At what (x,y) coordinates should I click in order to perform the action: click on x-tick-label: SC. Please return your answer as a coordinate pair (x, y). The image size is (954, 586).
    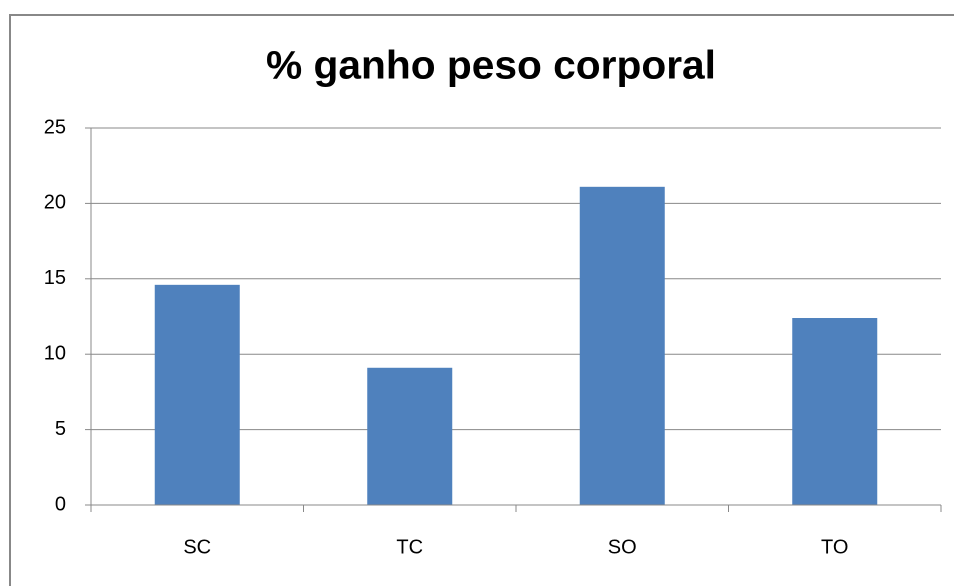
    Looking at the image, I should click on (197, 547).